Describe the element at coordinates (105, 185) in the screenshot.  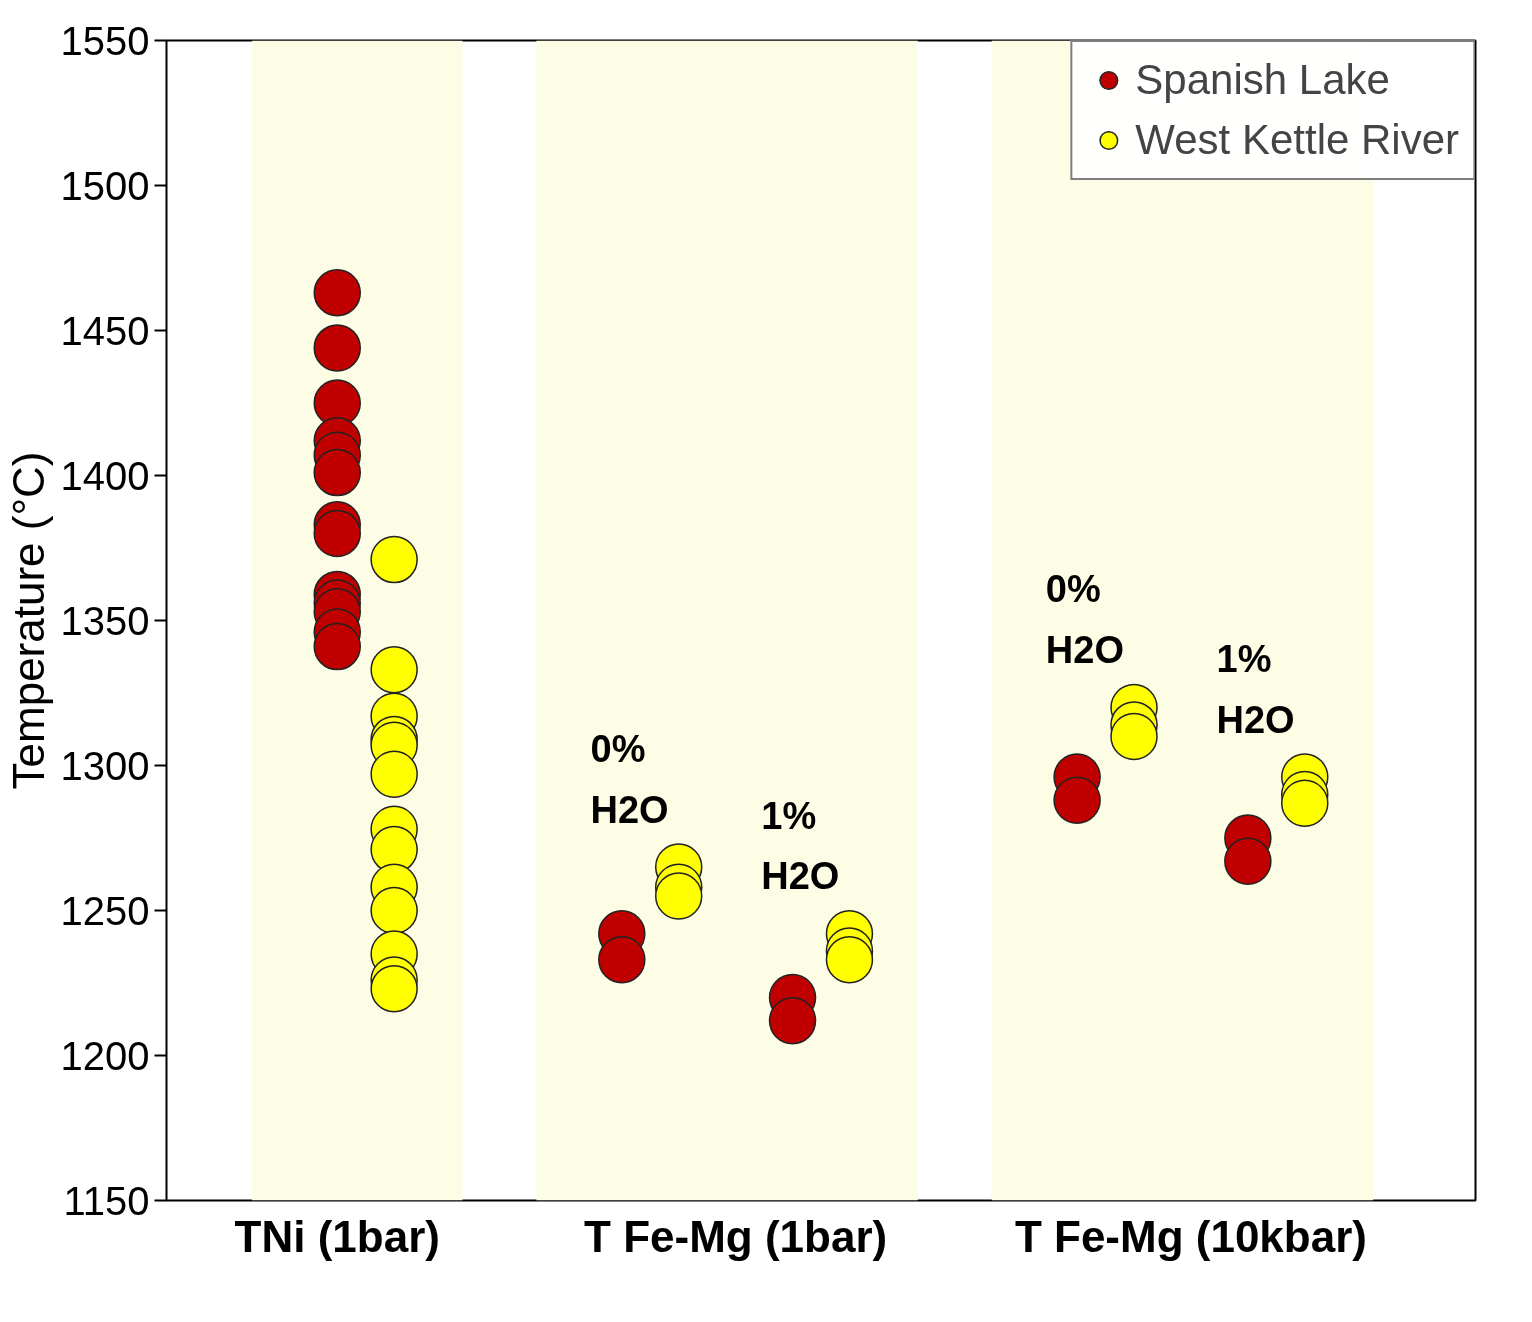
I see `y-tick-label: 1500` at that location.